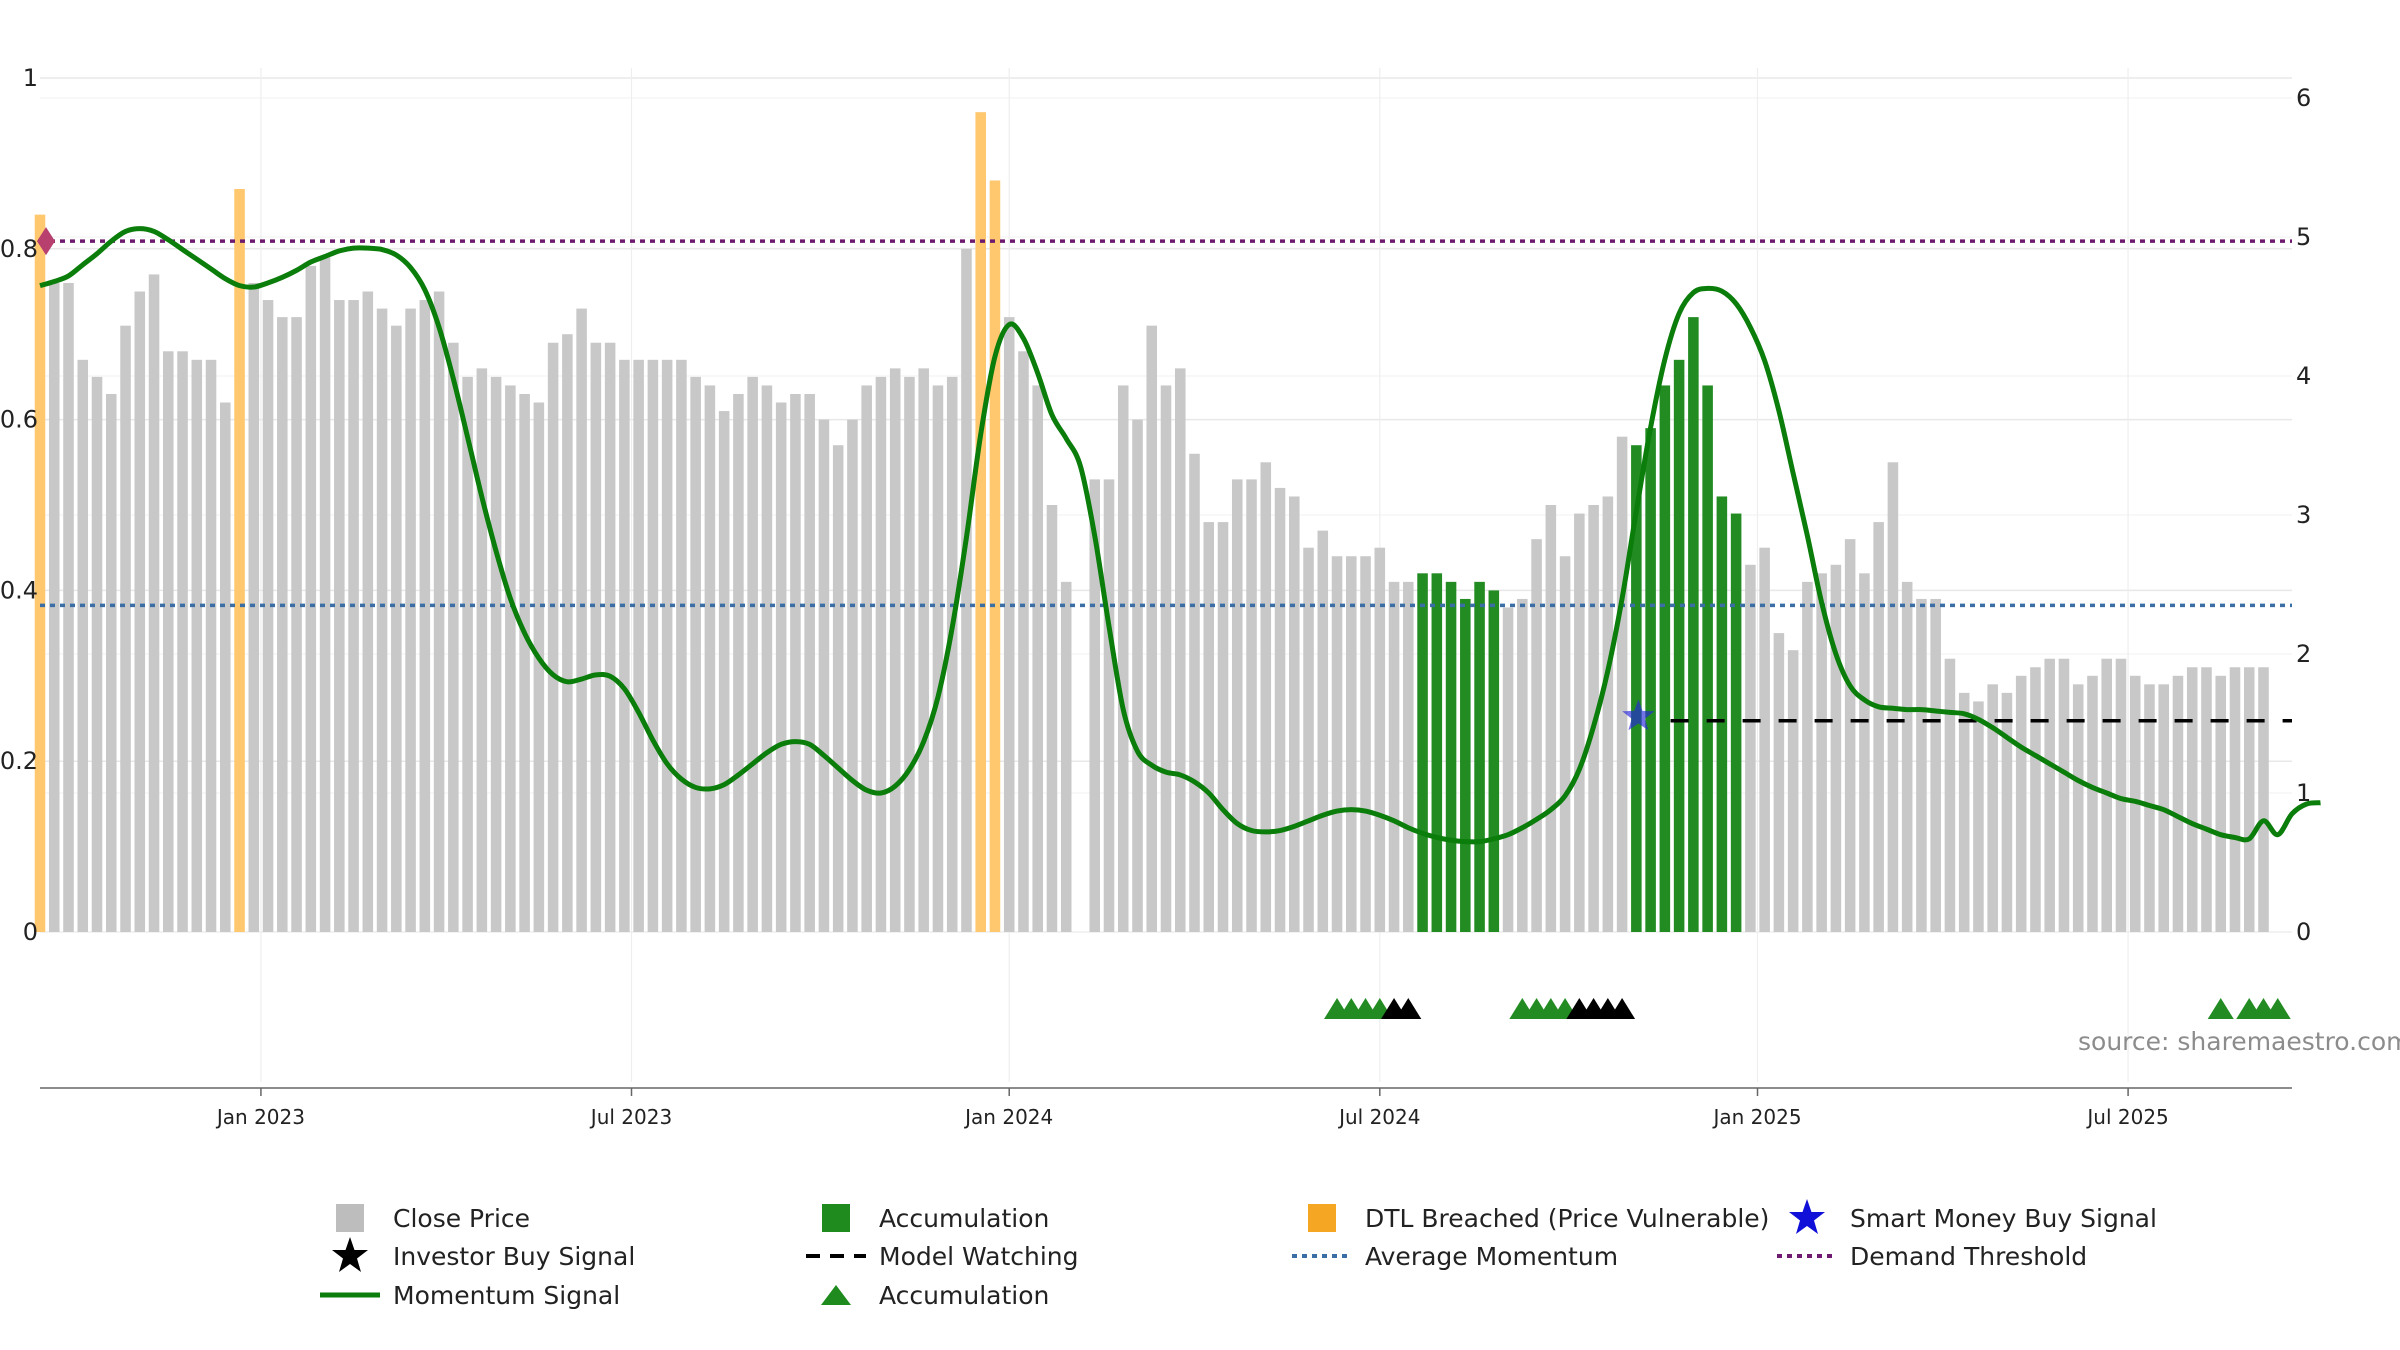  What do you see at coordinates (19, 249) in the screenshot?
I see `left-tick-label: 0.8` at bounding box center [19, 249].